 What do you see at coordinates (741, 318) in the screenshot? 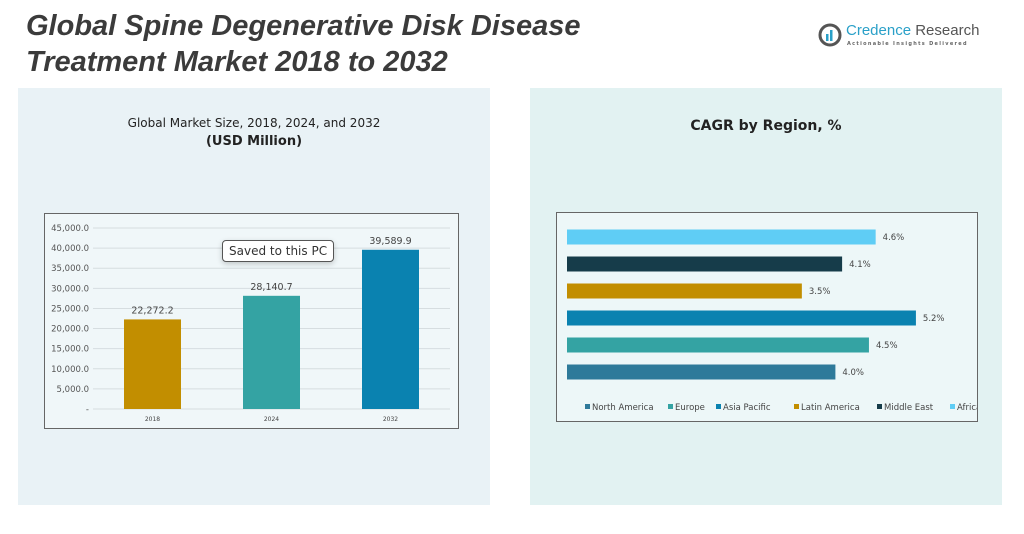
I see `bar-asia-pacific` at bounding box center [741, 318].